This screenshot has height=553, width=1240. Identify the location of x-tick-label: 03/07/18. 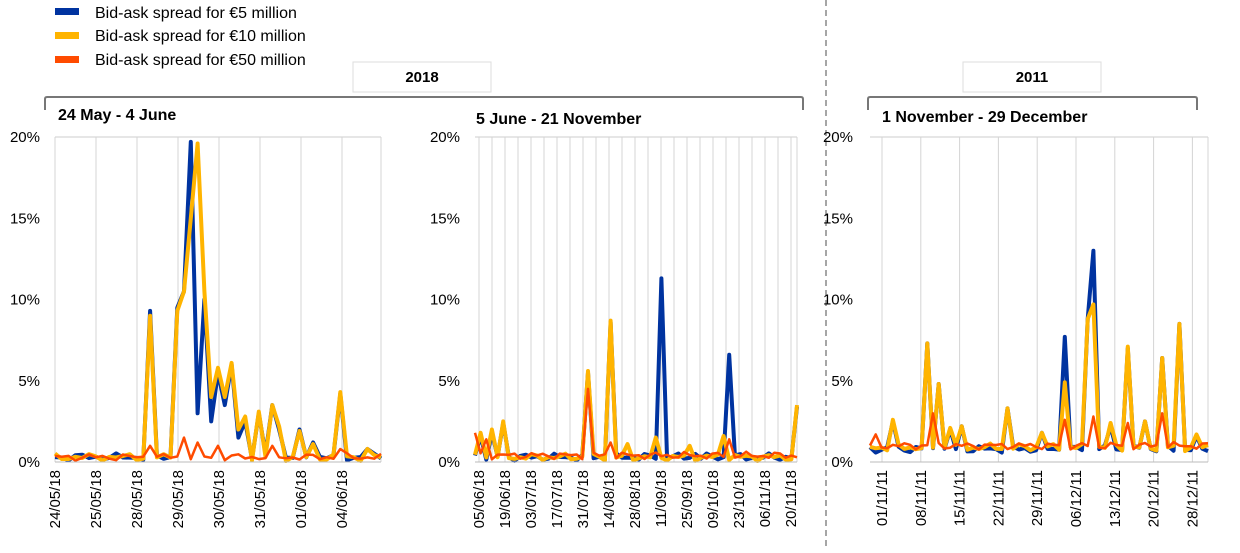
(531, 499).